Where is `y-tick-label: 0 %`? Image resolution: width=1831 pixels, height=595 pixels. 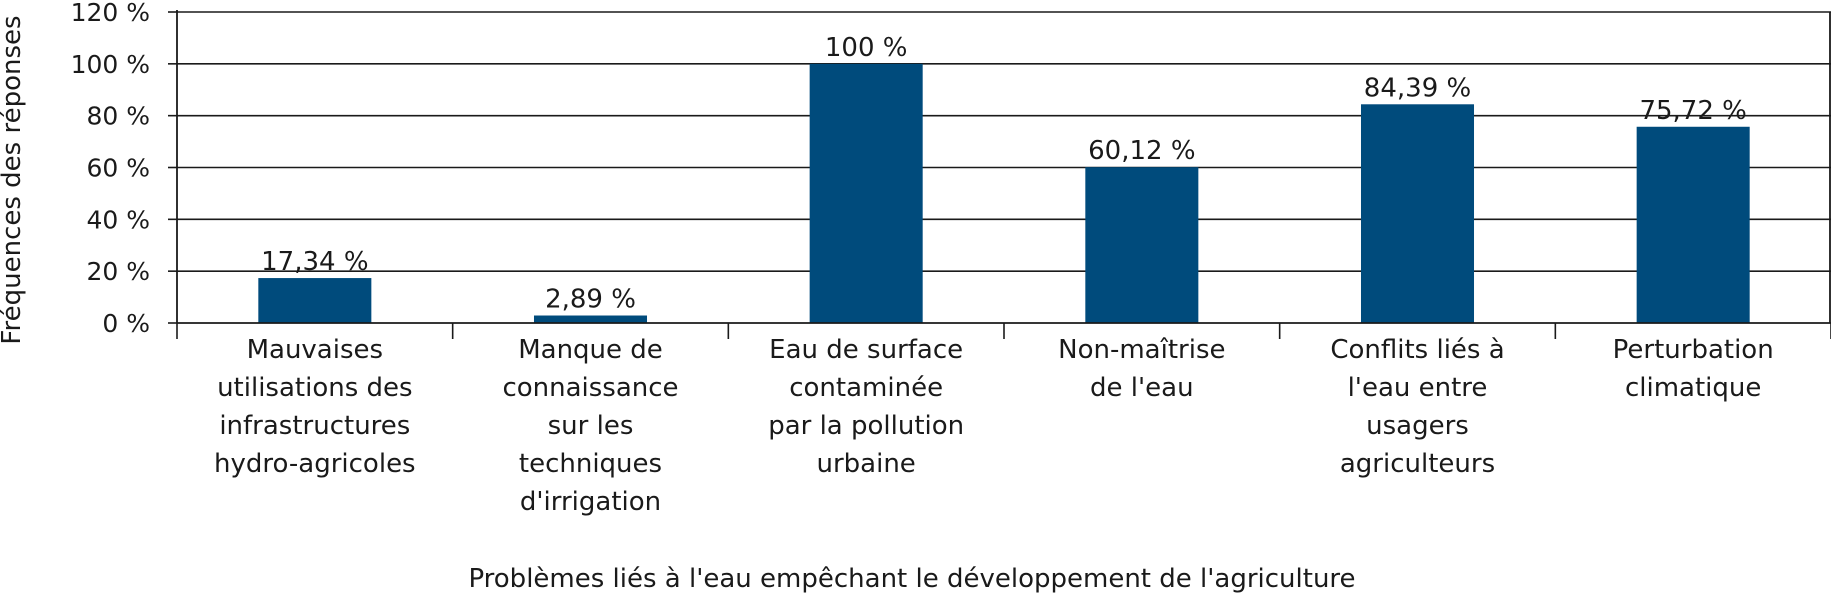
y-tick-label: 0 % is located at coordinates (126, 323).